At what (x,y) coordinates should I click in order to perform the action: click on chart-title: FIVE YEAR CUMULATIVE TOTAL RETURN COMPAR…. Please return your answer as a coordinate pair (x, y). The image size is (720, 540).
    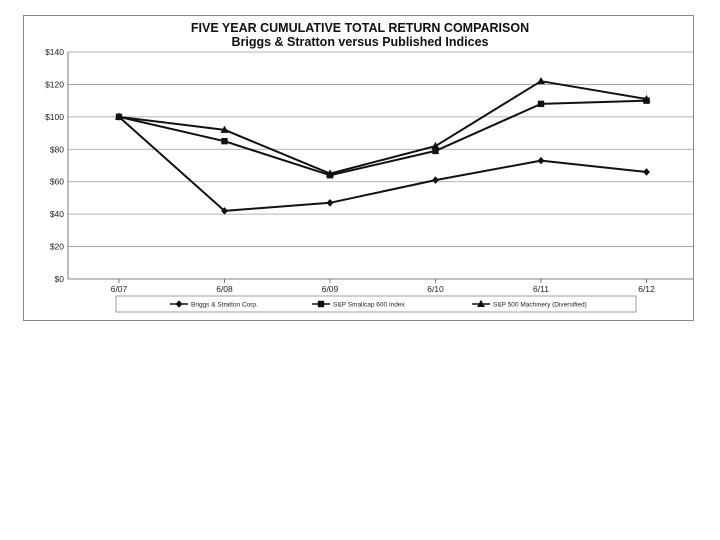
    Looking at the image, I should click on (360, 28).